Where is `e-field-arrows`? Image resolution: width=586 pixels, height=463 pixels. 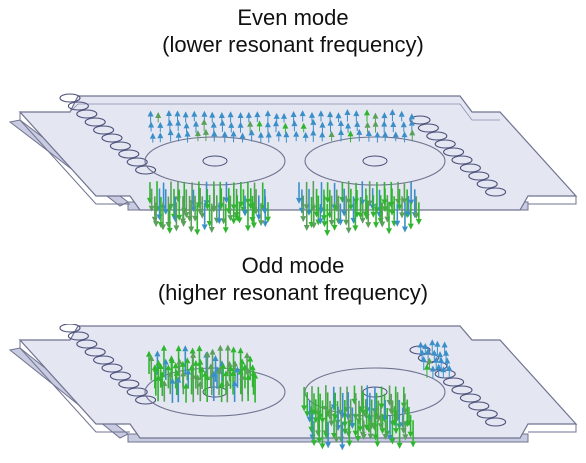 e-field-arrows is located at coordinates (284, 172).